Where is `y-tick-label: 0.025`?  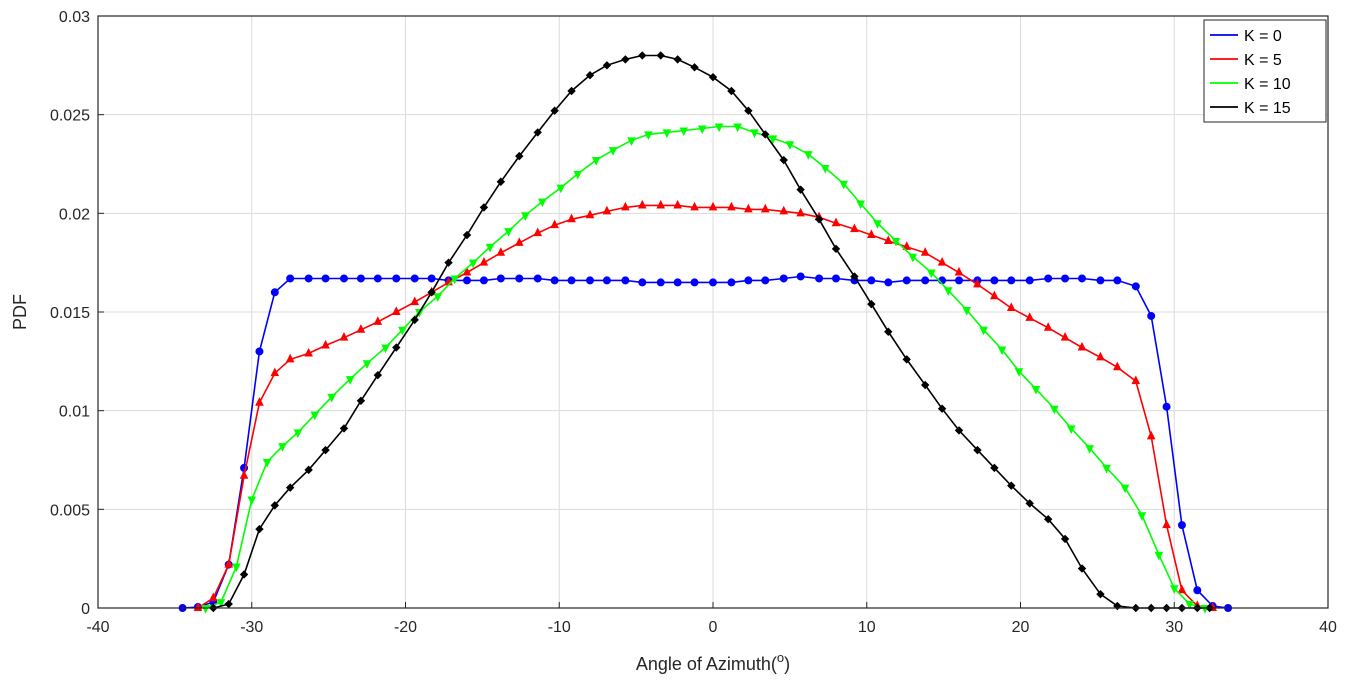
y-tick-label: 0.025 is located at coordinates (70, 116).